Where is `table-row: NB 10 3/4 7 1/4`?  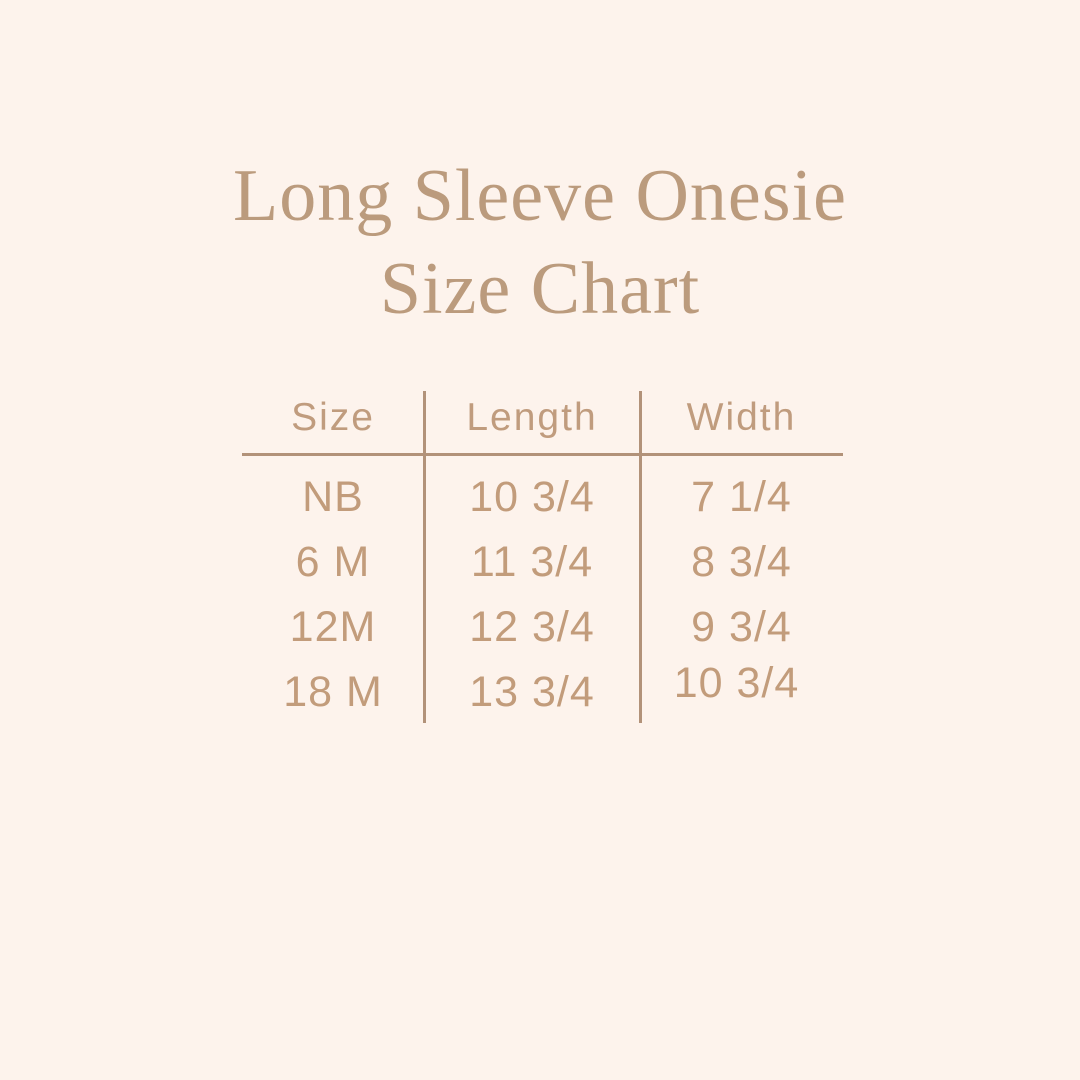
table-row: NB 10 3/4 7 1/4 is located at coordinates (542, 497).